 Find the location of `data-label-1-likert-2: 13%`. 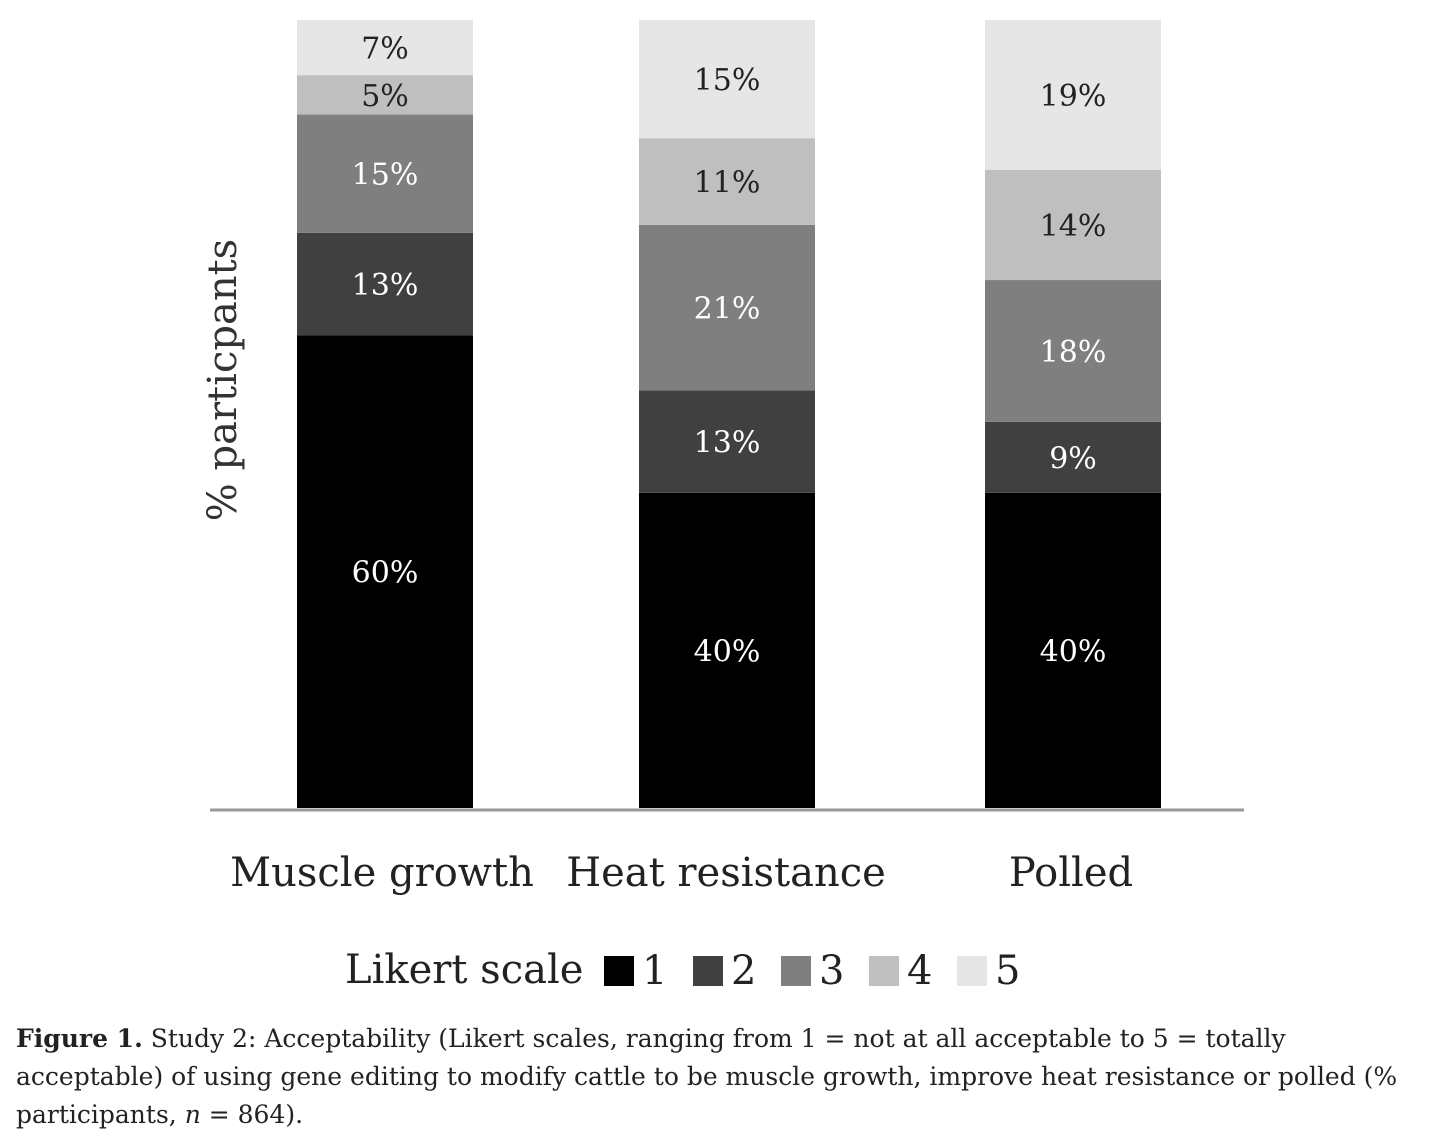

data-label-1-likert-2: 13% is located at coordinates (385, 285).